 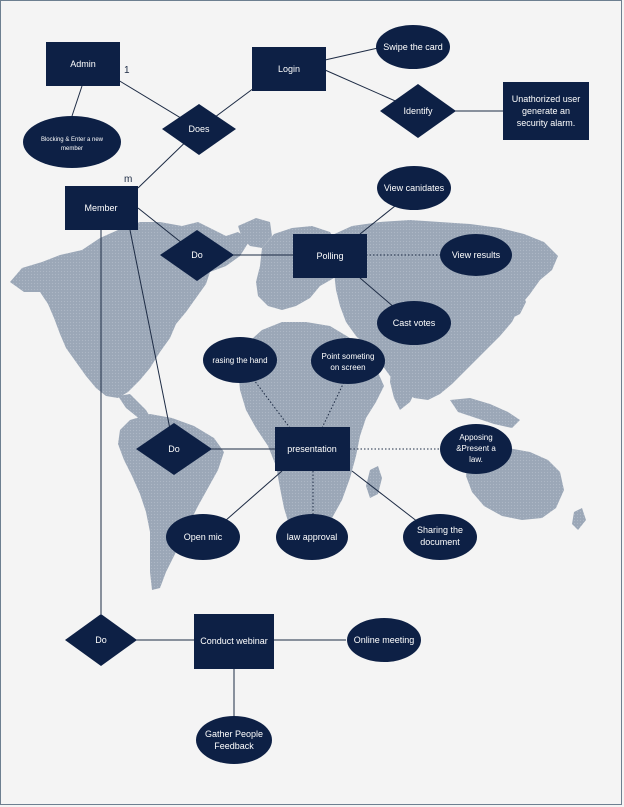 I want to click on relationship-do-presentation-label: Do, so click(x=174, y=449).